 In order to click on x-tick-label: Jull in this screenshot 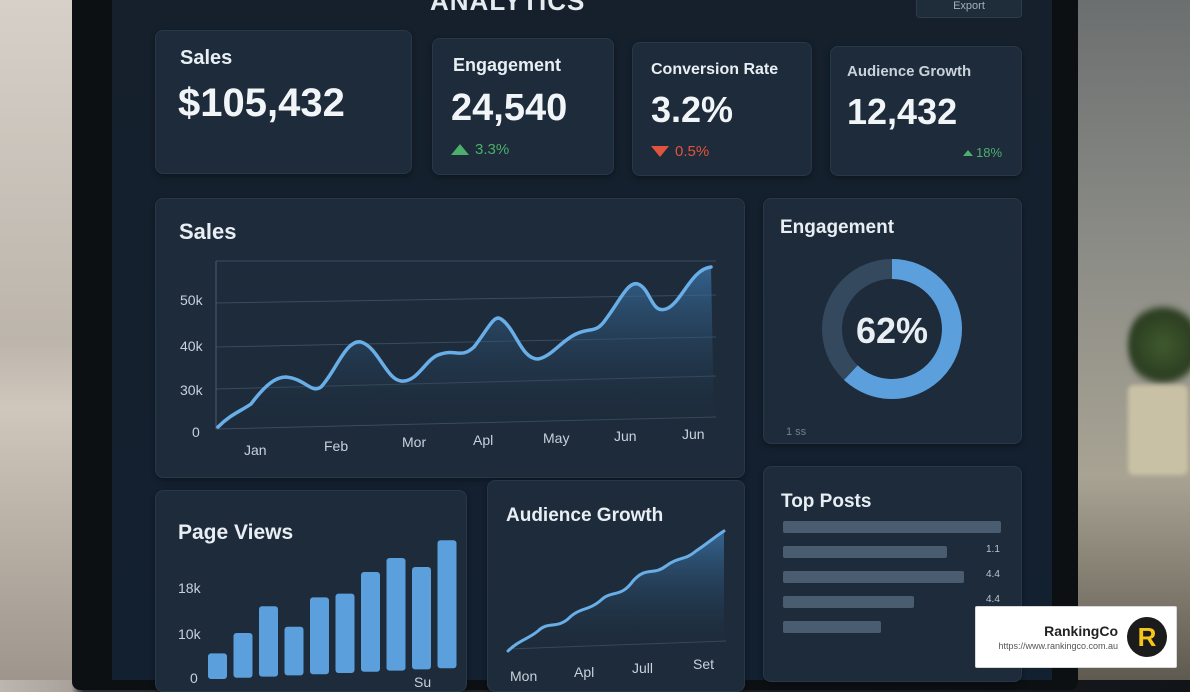, I will do `click(642, 668)`.